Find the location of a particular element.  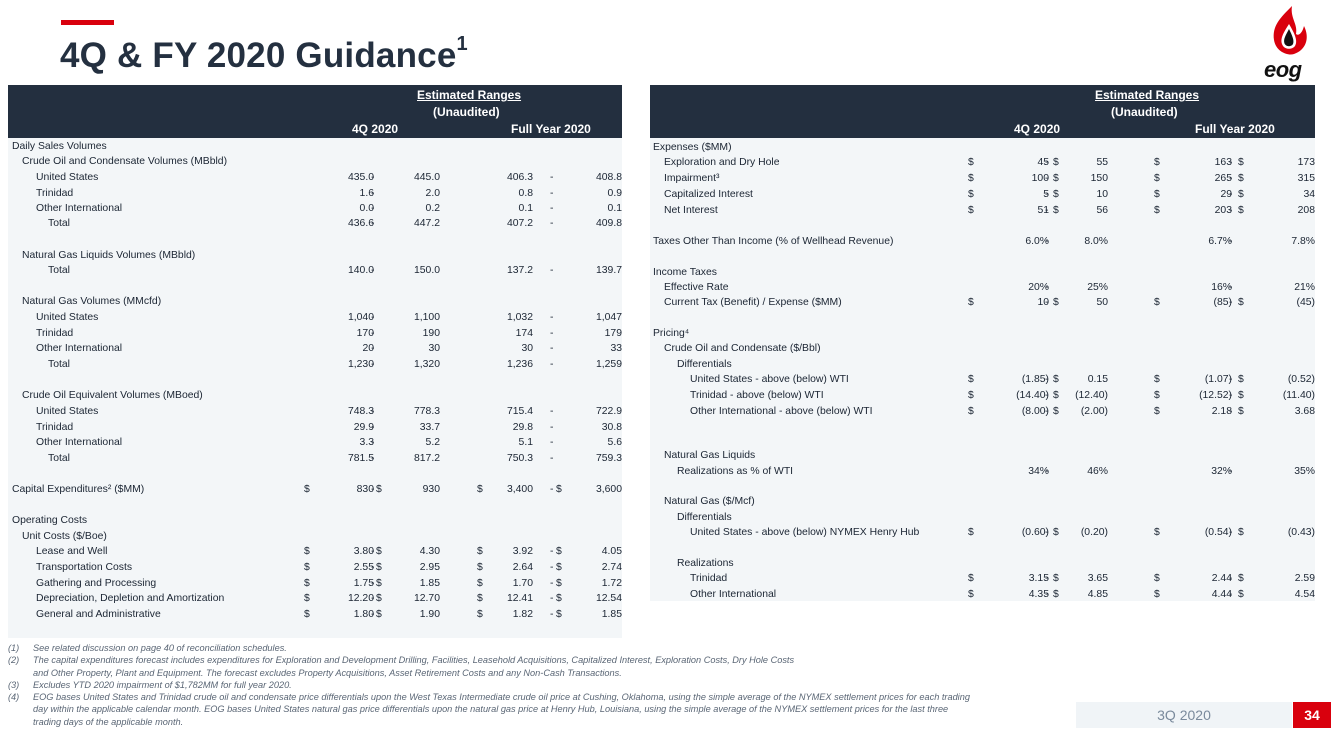

fy-low-value: 1.70 is located at coordinates (522, 583).